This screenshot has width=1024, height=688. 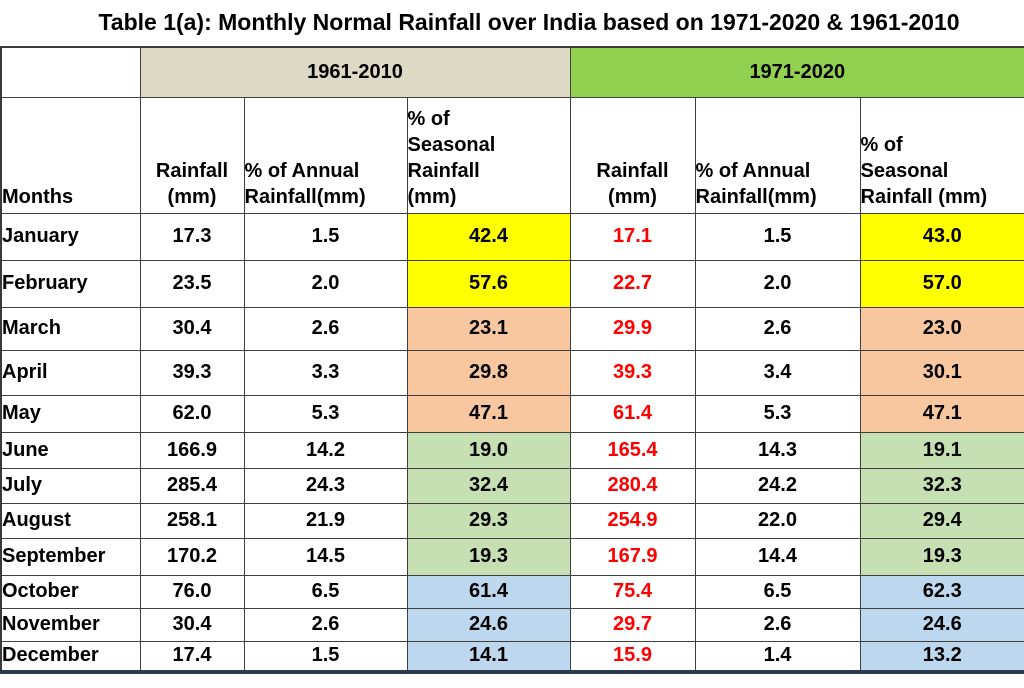 I want to click on p1-rainfall-cell: 17.3, so click(x=192, y=236).